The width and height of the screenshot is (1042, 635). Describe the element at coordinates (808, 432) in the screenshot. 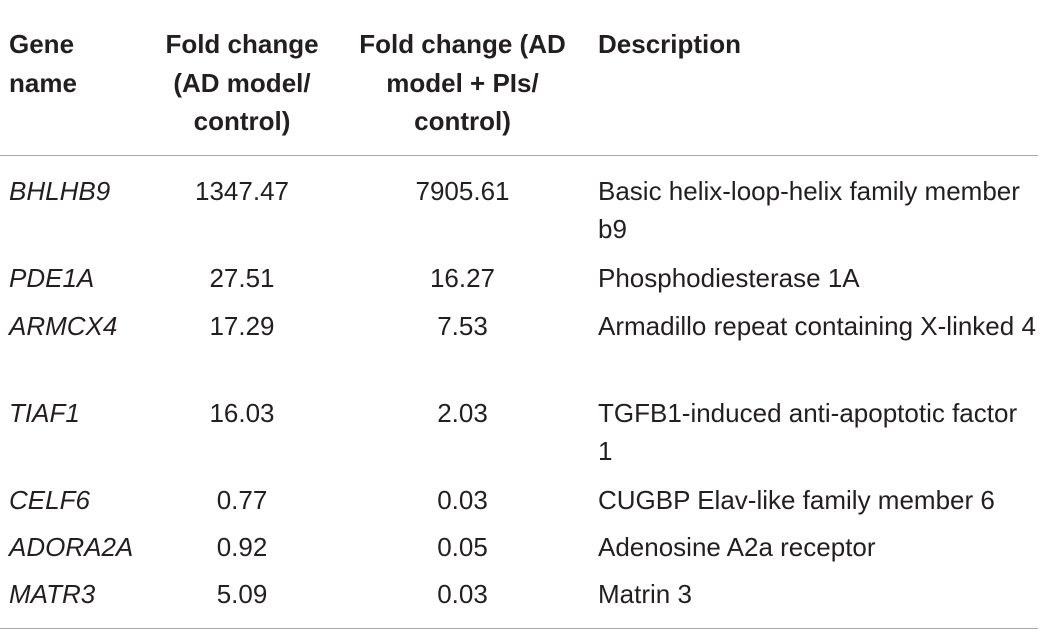

I see `description-cell: TGFB1-induced anti-apoptotic factor 1` at that location.